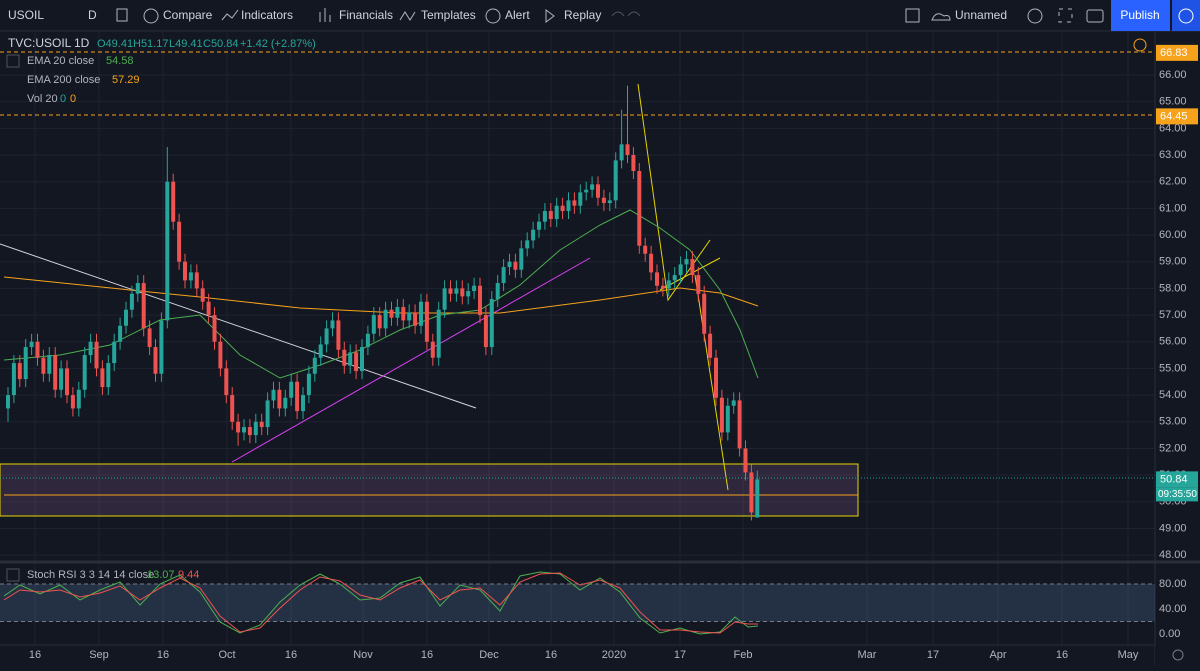  What do you see at coordinates (92, 15) in the screenshot?
I see `interval: D` at bounding box center [92, 15].